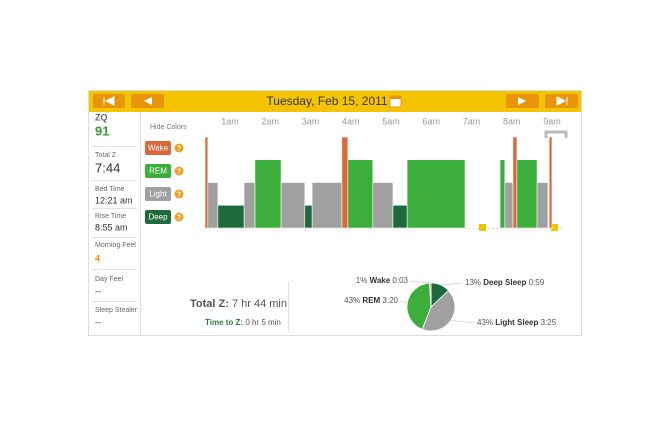 The width and height of the screenshot is (670, 421). I want to click on stat-label: Day Feel, so click(109, 279).